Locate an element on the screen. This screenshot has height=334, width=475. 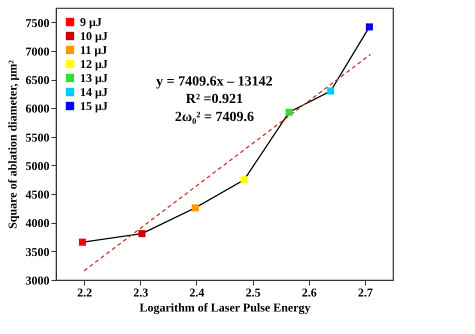
y-tick-label: 5000 is located at coordinates (38, 165).